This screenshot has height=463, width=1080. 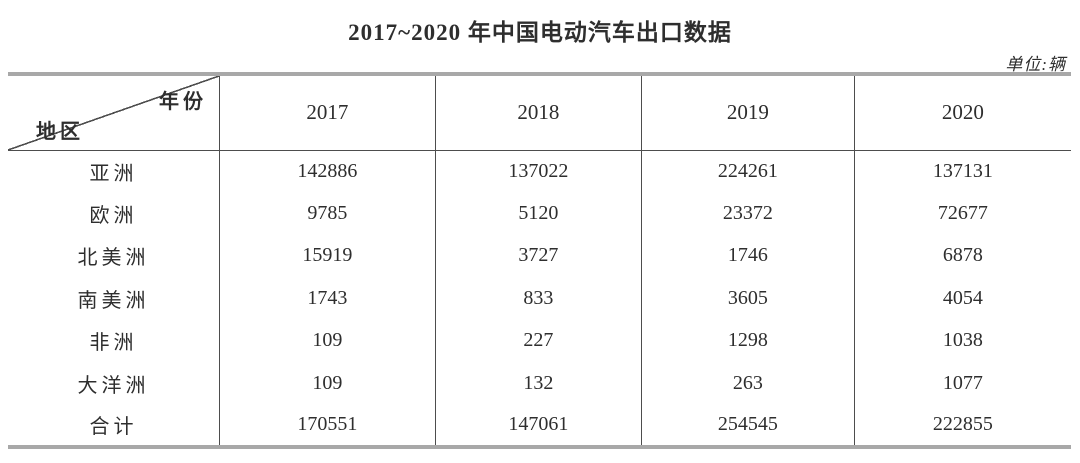 I want to click on region-cell: 南美洲, so click(x=113, y=300).